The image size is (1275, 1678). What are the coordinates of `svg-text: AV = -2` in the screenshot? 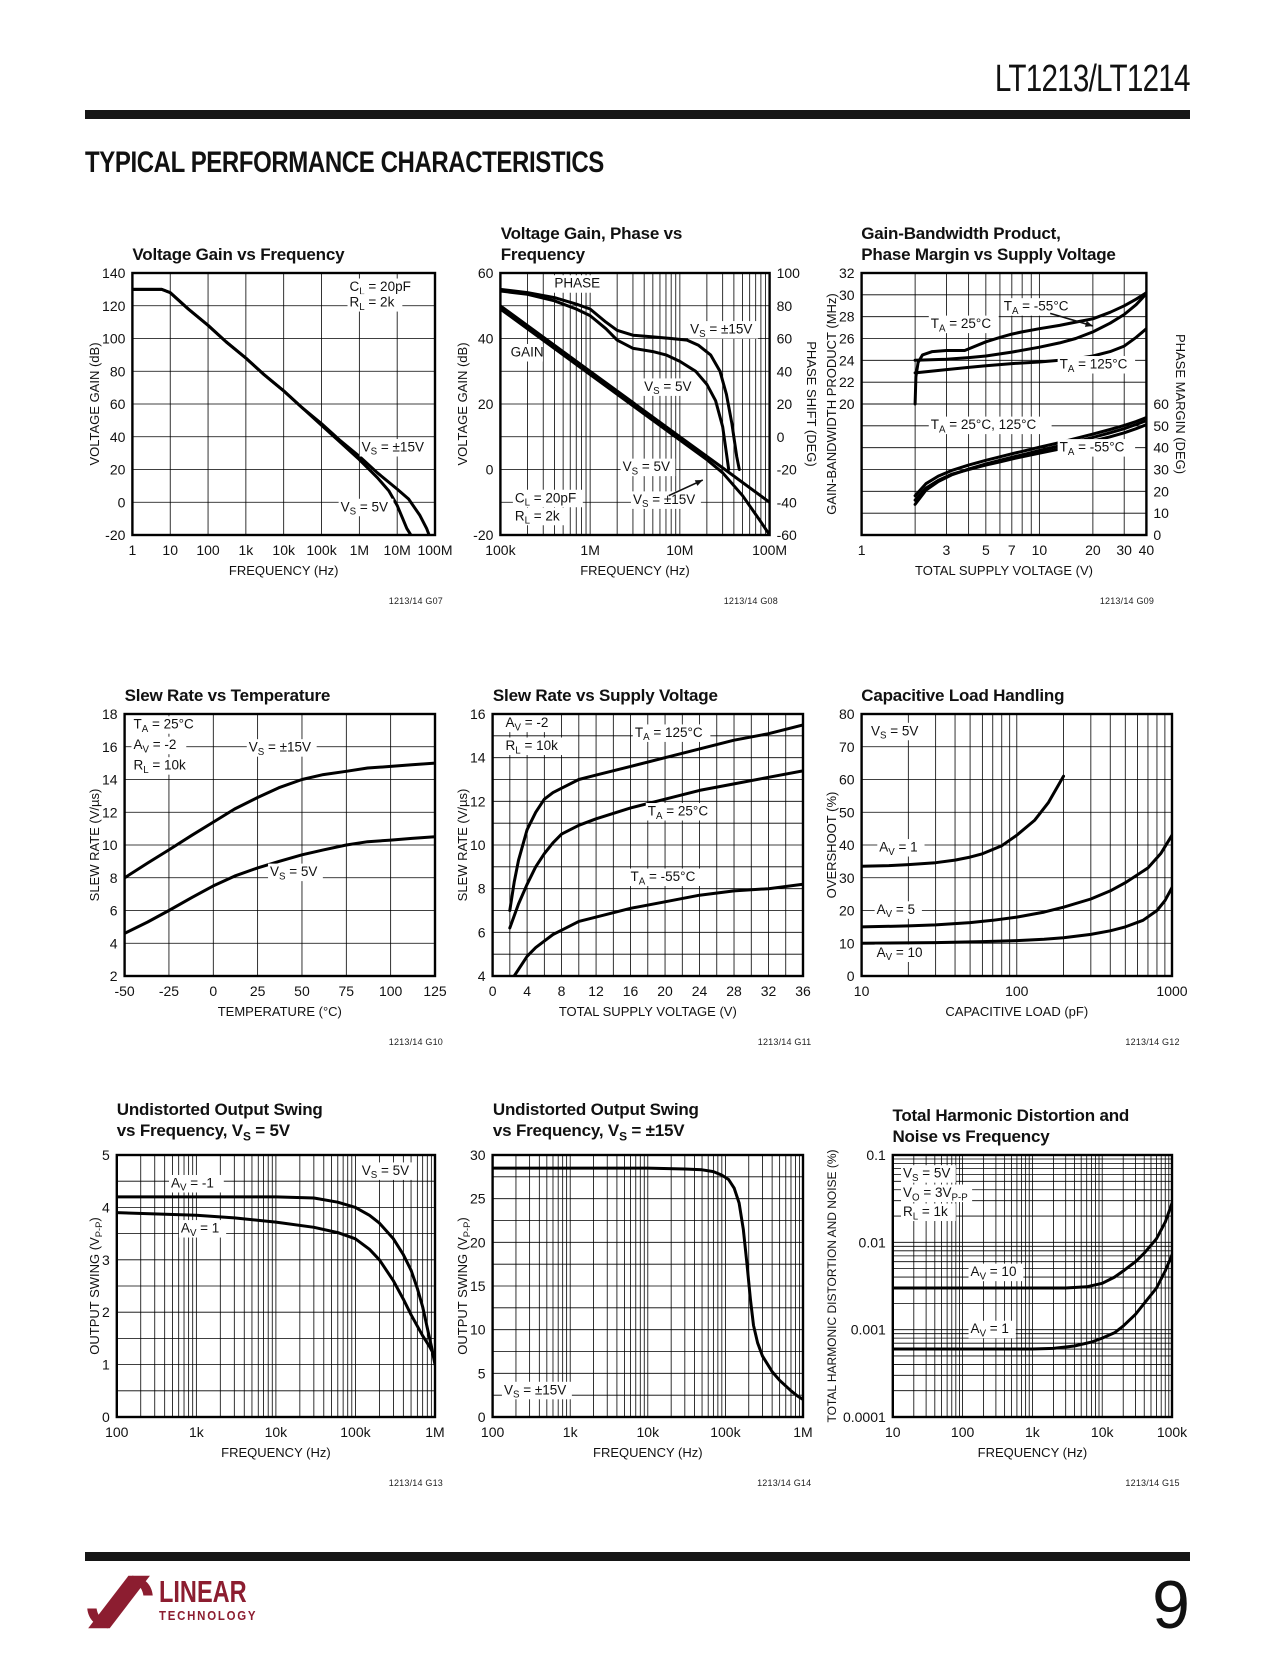 It's located at (527, 724).